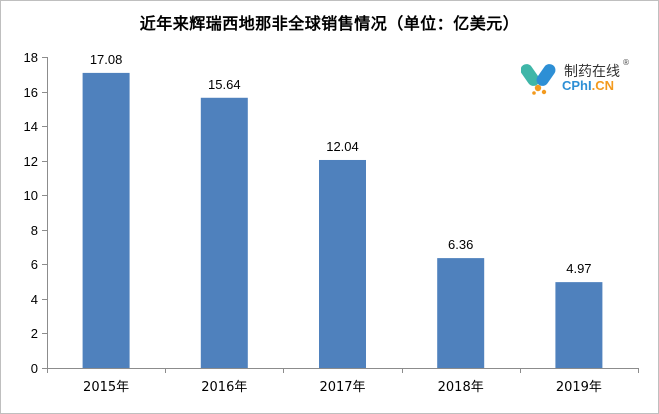 Image resolution: width=659 pixels, height=414 pixels. What do you see at coordinates (460, 244) in the screenshot?
I see `data-label: 6.36` at bounding box center [460, 244].